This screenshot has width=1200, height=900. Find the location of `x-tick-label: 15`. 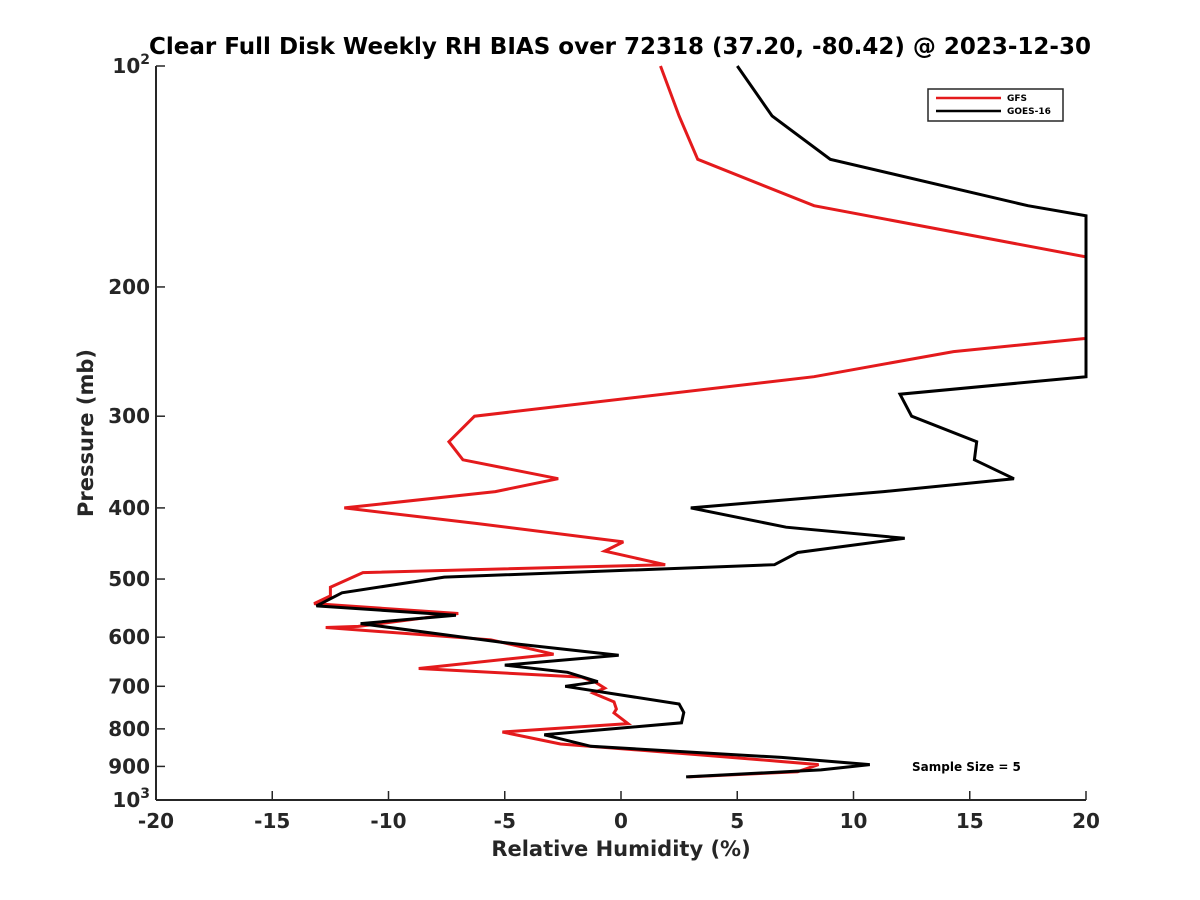

x-tick-label: 15 is located at coordinates (970, 821).